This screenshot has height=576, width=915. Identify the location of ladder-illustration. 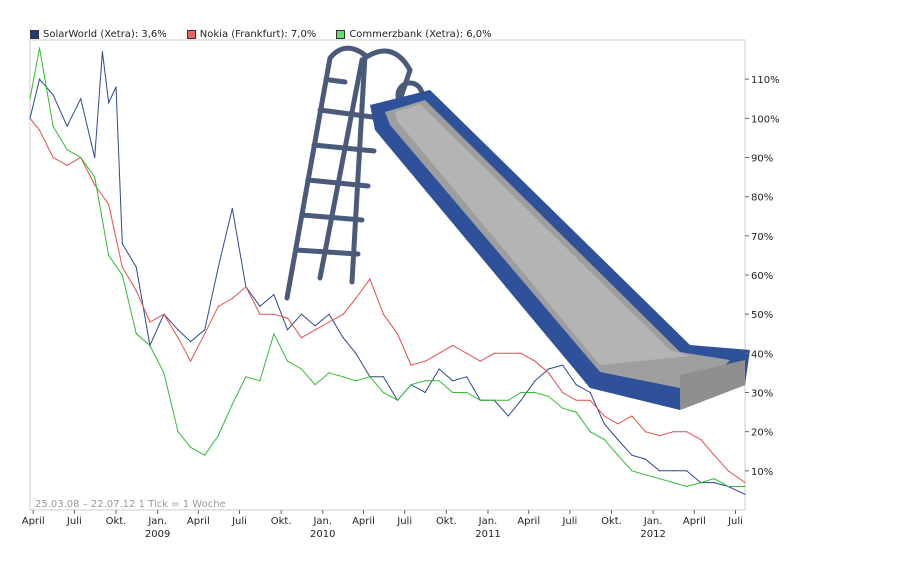
(354, 173).